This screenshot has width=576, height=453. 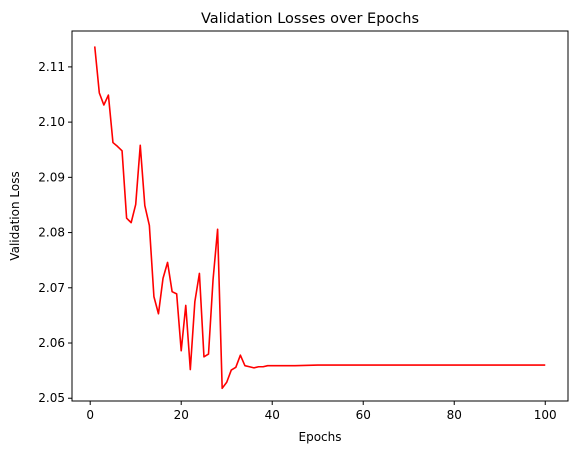 What do you see at coordinates (545, 415) in the screenshot?
I see `x-tick-label: 100` at bounding box center [545, 415].